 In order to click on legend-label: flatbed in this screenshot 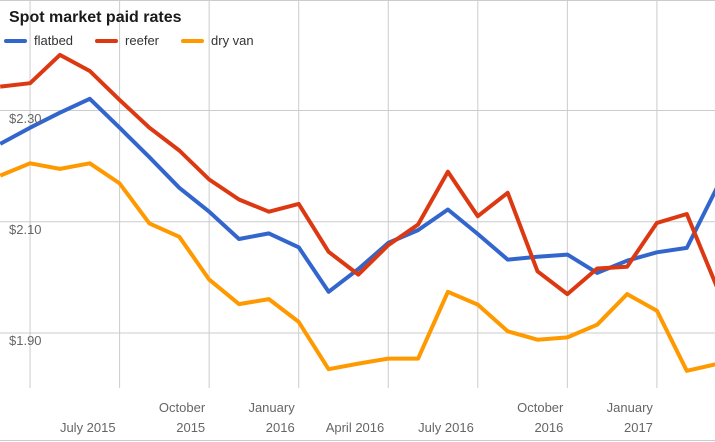, I will do `click(54, 40)`.